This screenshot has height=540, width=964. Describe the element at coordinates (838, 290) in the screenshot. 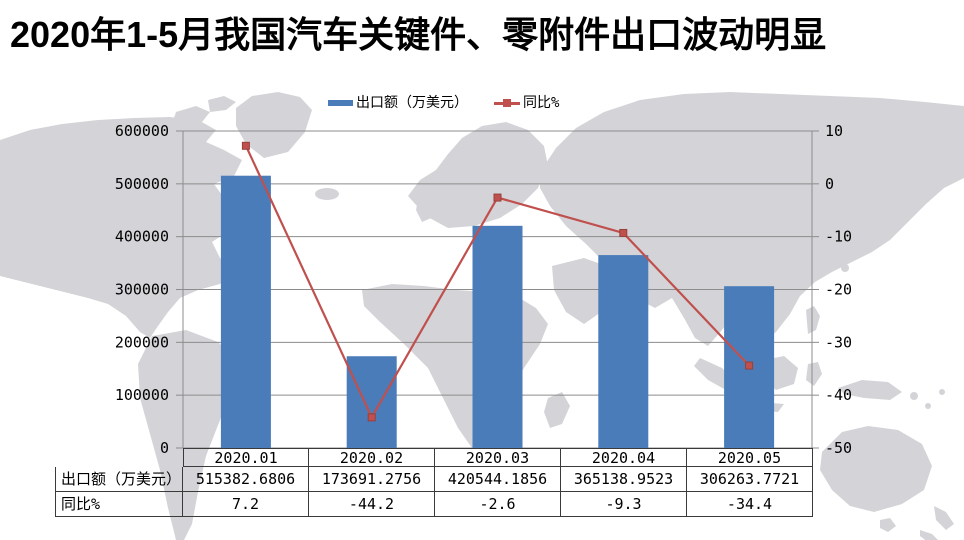

I see `y-axis-right-label: -20` at that location.